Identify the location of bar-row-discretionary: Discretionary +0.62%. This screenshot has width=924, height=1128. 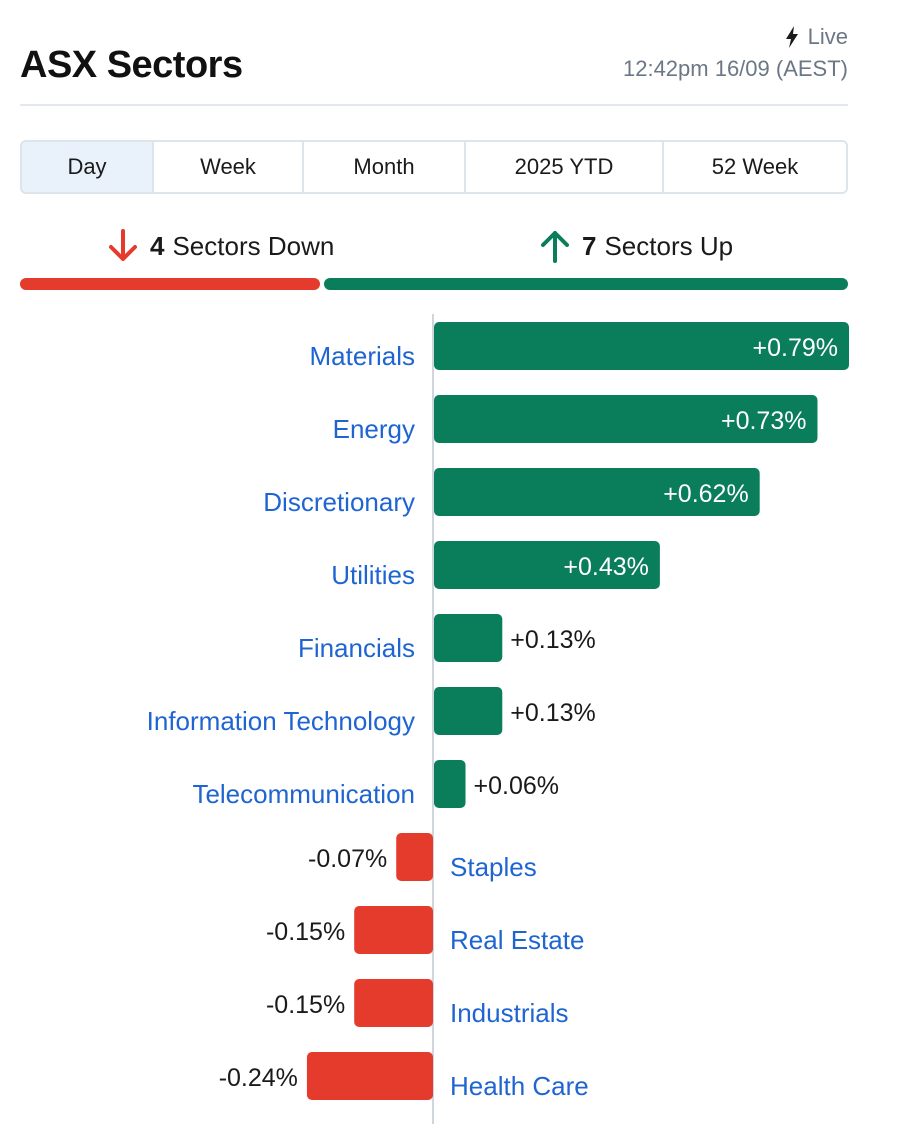
(511, 492).